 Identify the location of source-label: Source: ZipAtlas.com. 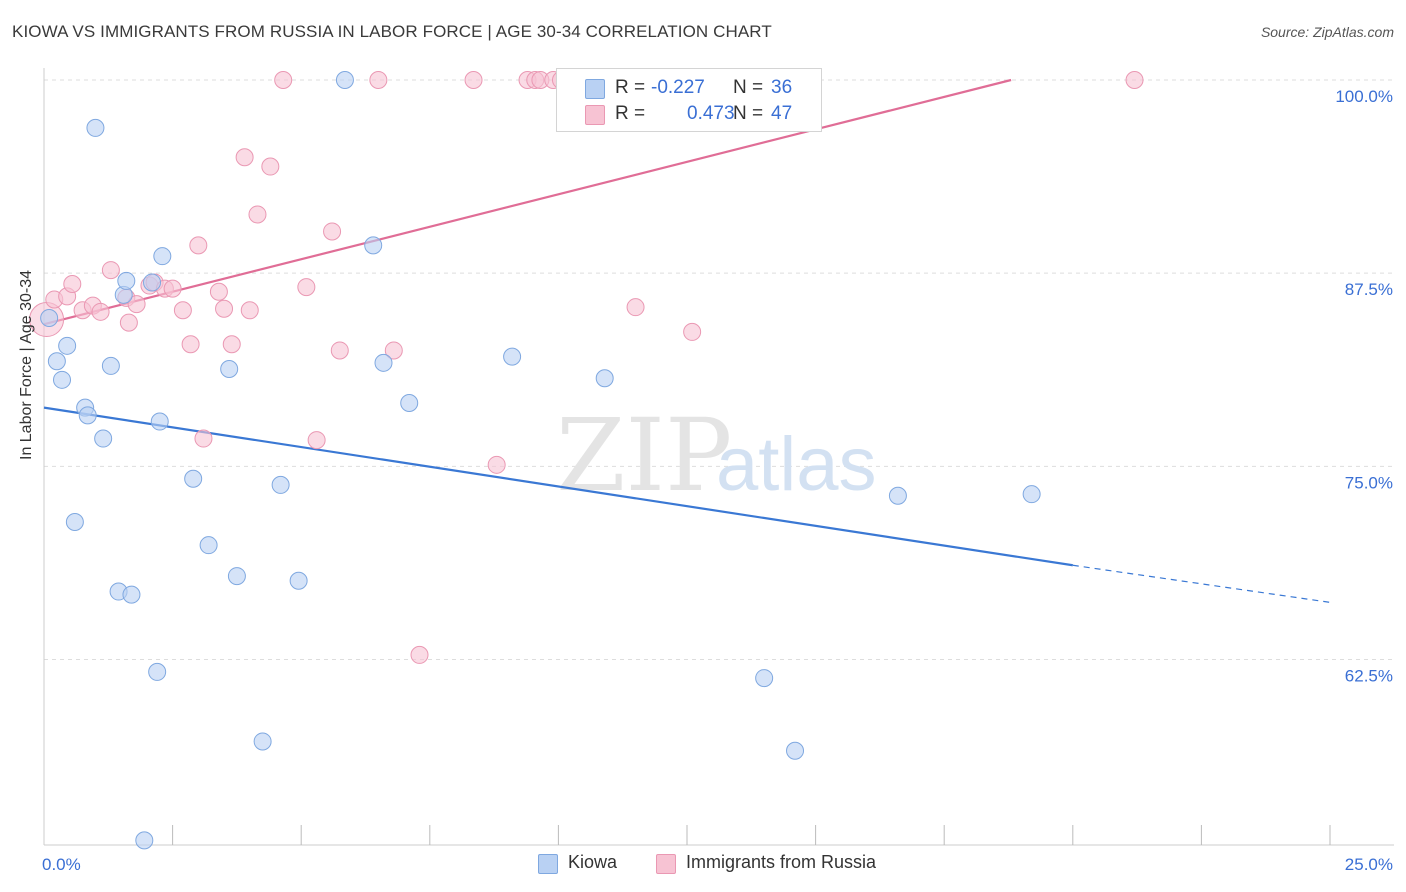
(1327, 32).